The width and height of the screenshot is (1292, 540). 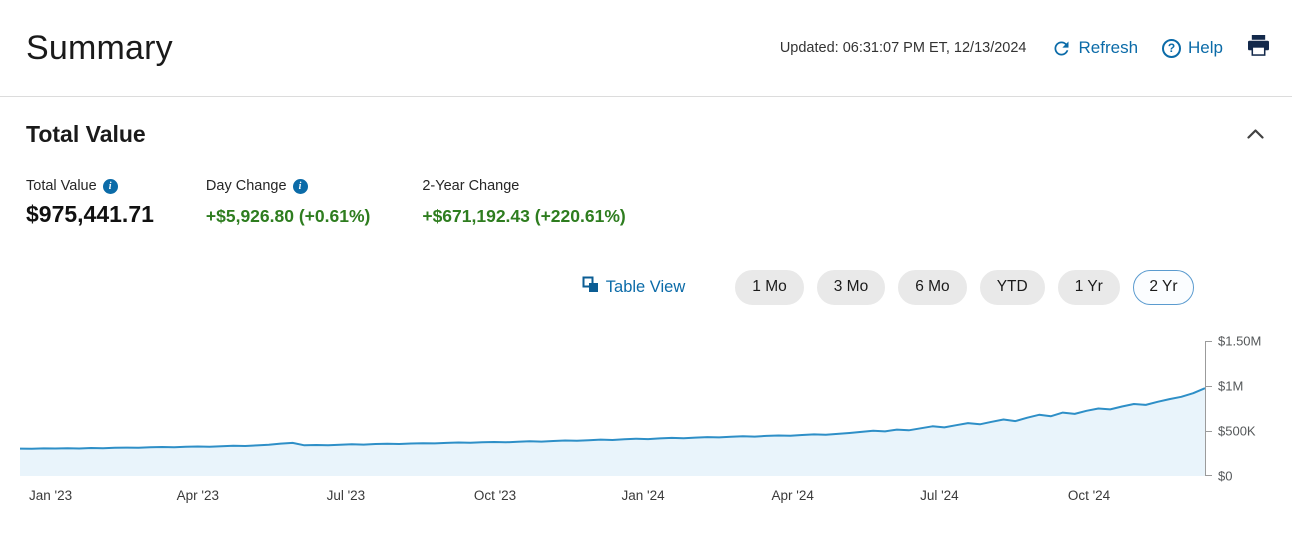 What do you see at coordinates (90, 214) in the screenshot?
I see `stat-total-value-amount: $975,441.71` at bounding box center [90, 214].